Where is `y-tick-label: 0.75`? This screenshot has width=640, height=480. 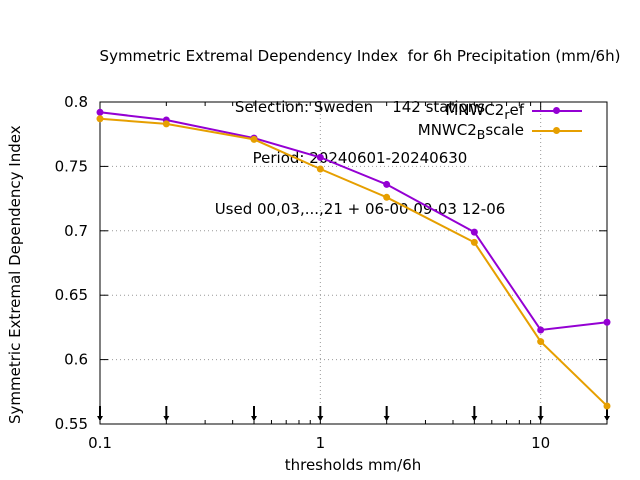 y-tick-label: 0.75 is located at coordinates (71, 166).